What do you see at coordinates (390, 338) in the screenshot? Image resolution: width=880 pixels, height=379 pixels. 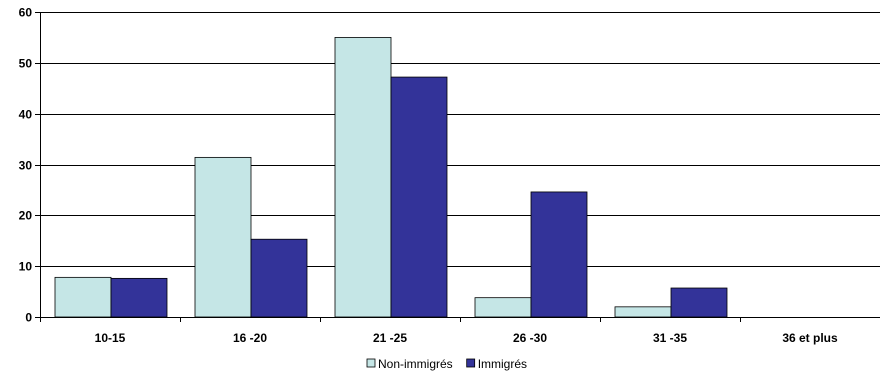 I see `x-tick-label: 21 -25` at bounding box center [390, 338].